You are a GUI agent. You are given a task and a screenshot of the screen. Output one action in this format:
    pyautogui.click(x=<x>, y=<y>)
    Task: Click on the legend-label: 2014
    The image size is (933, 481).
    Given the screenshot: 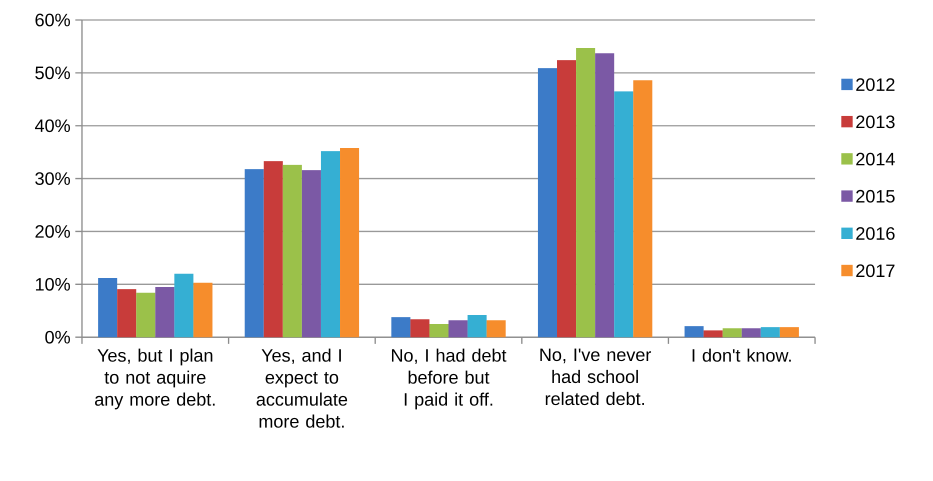 What is the action you would take?
    pyautogui.click(x=875, y=159)
    